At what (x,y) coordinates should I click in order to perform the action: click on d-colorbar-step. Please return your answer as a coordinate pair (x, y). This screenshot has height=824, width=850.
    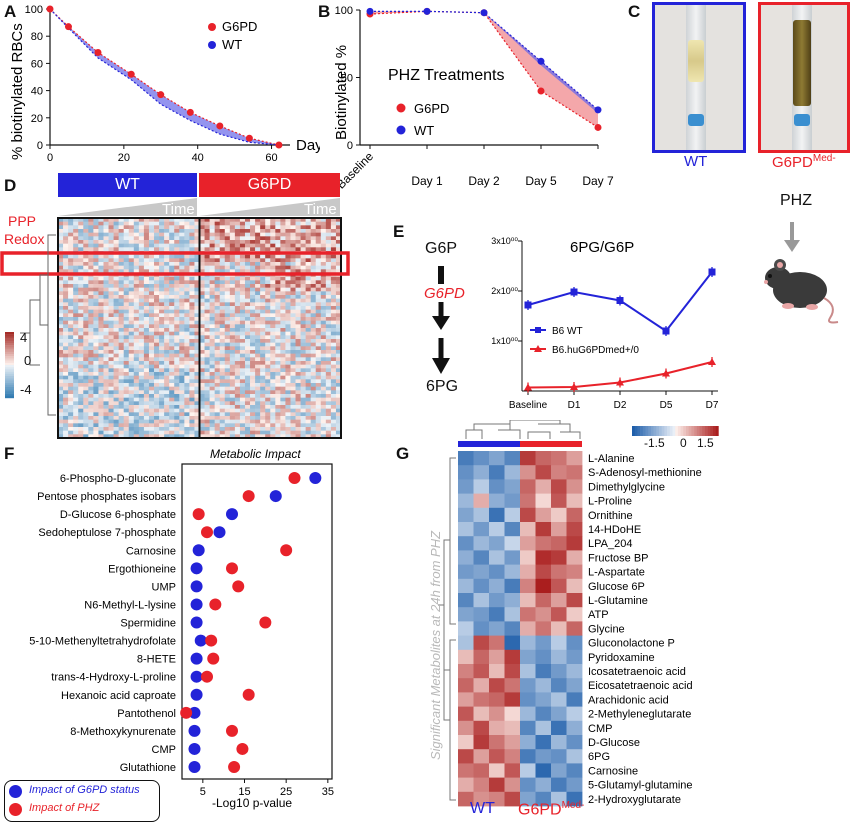
    Looking at the image, I should click on (9, 359).